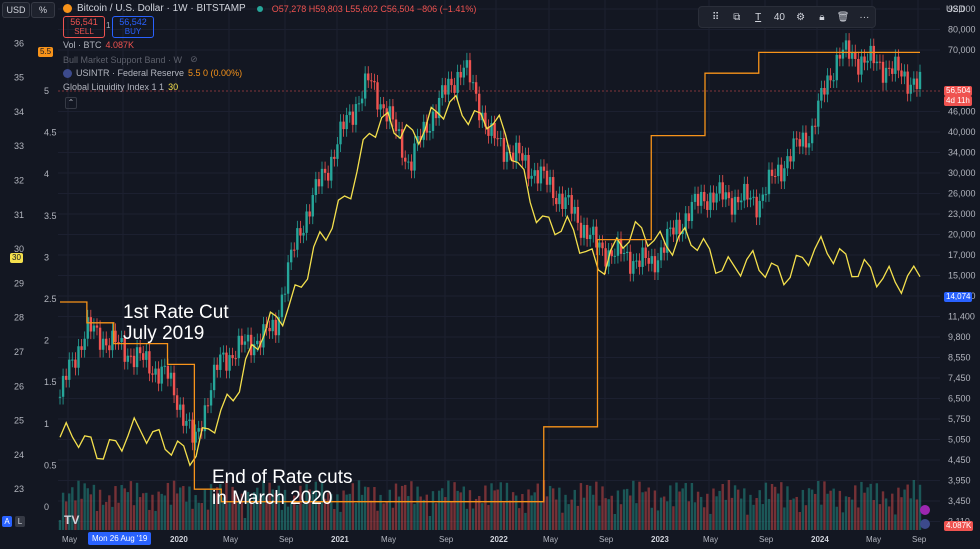 The width and height of the screenshot is (980, 549). Describe the element at coordinates (737, 17) in the screenshot. I see `templates-icon: ⧉` at that location.